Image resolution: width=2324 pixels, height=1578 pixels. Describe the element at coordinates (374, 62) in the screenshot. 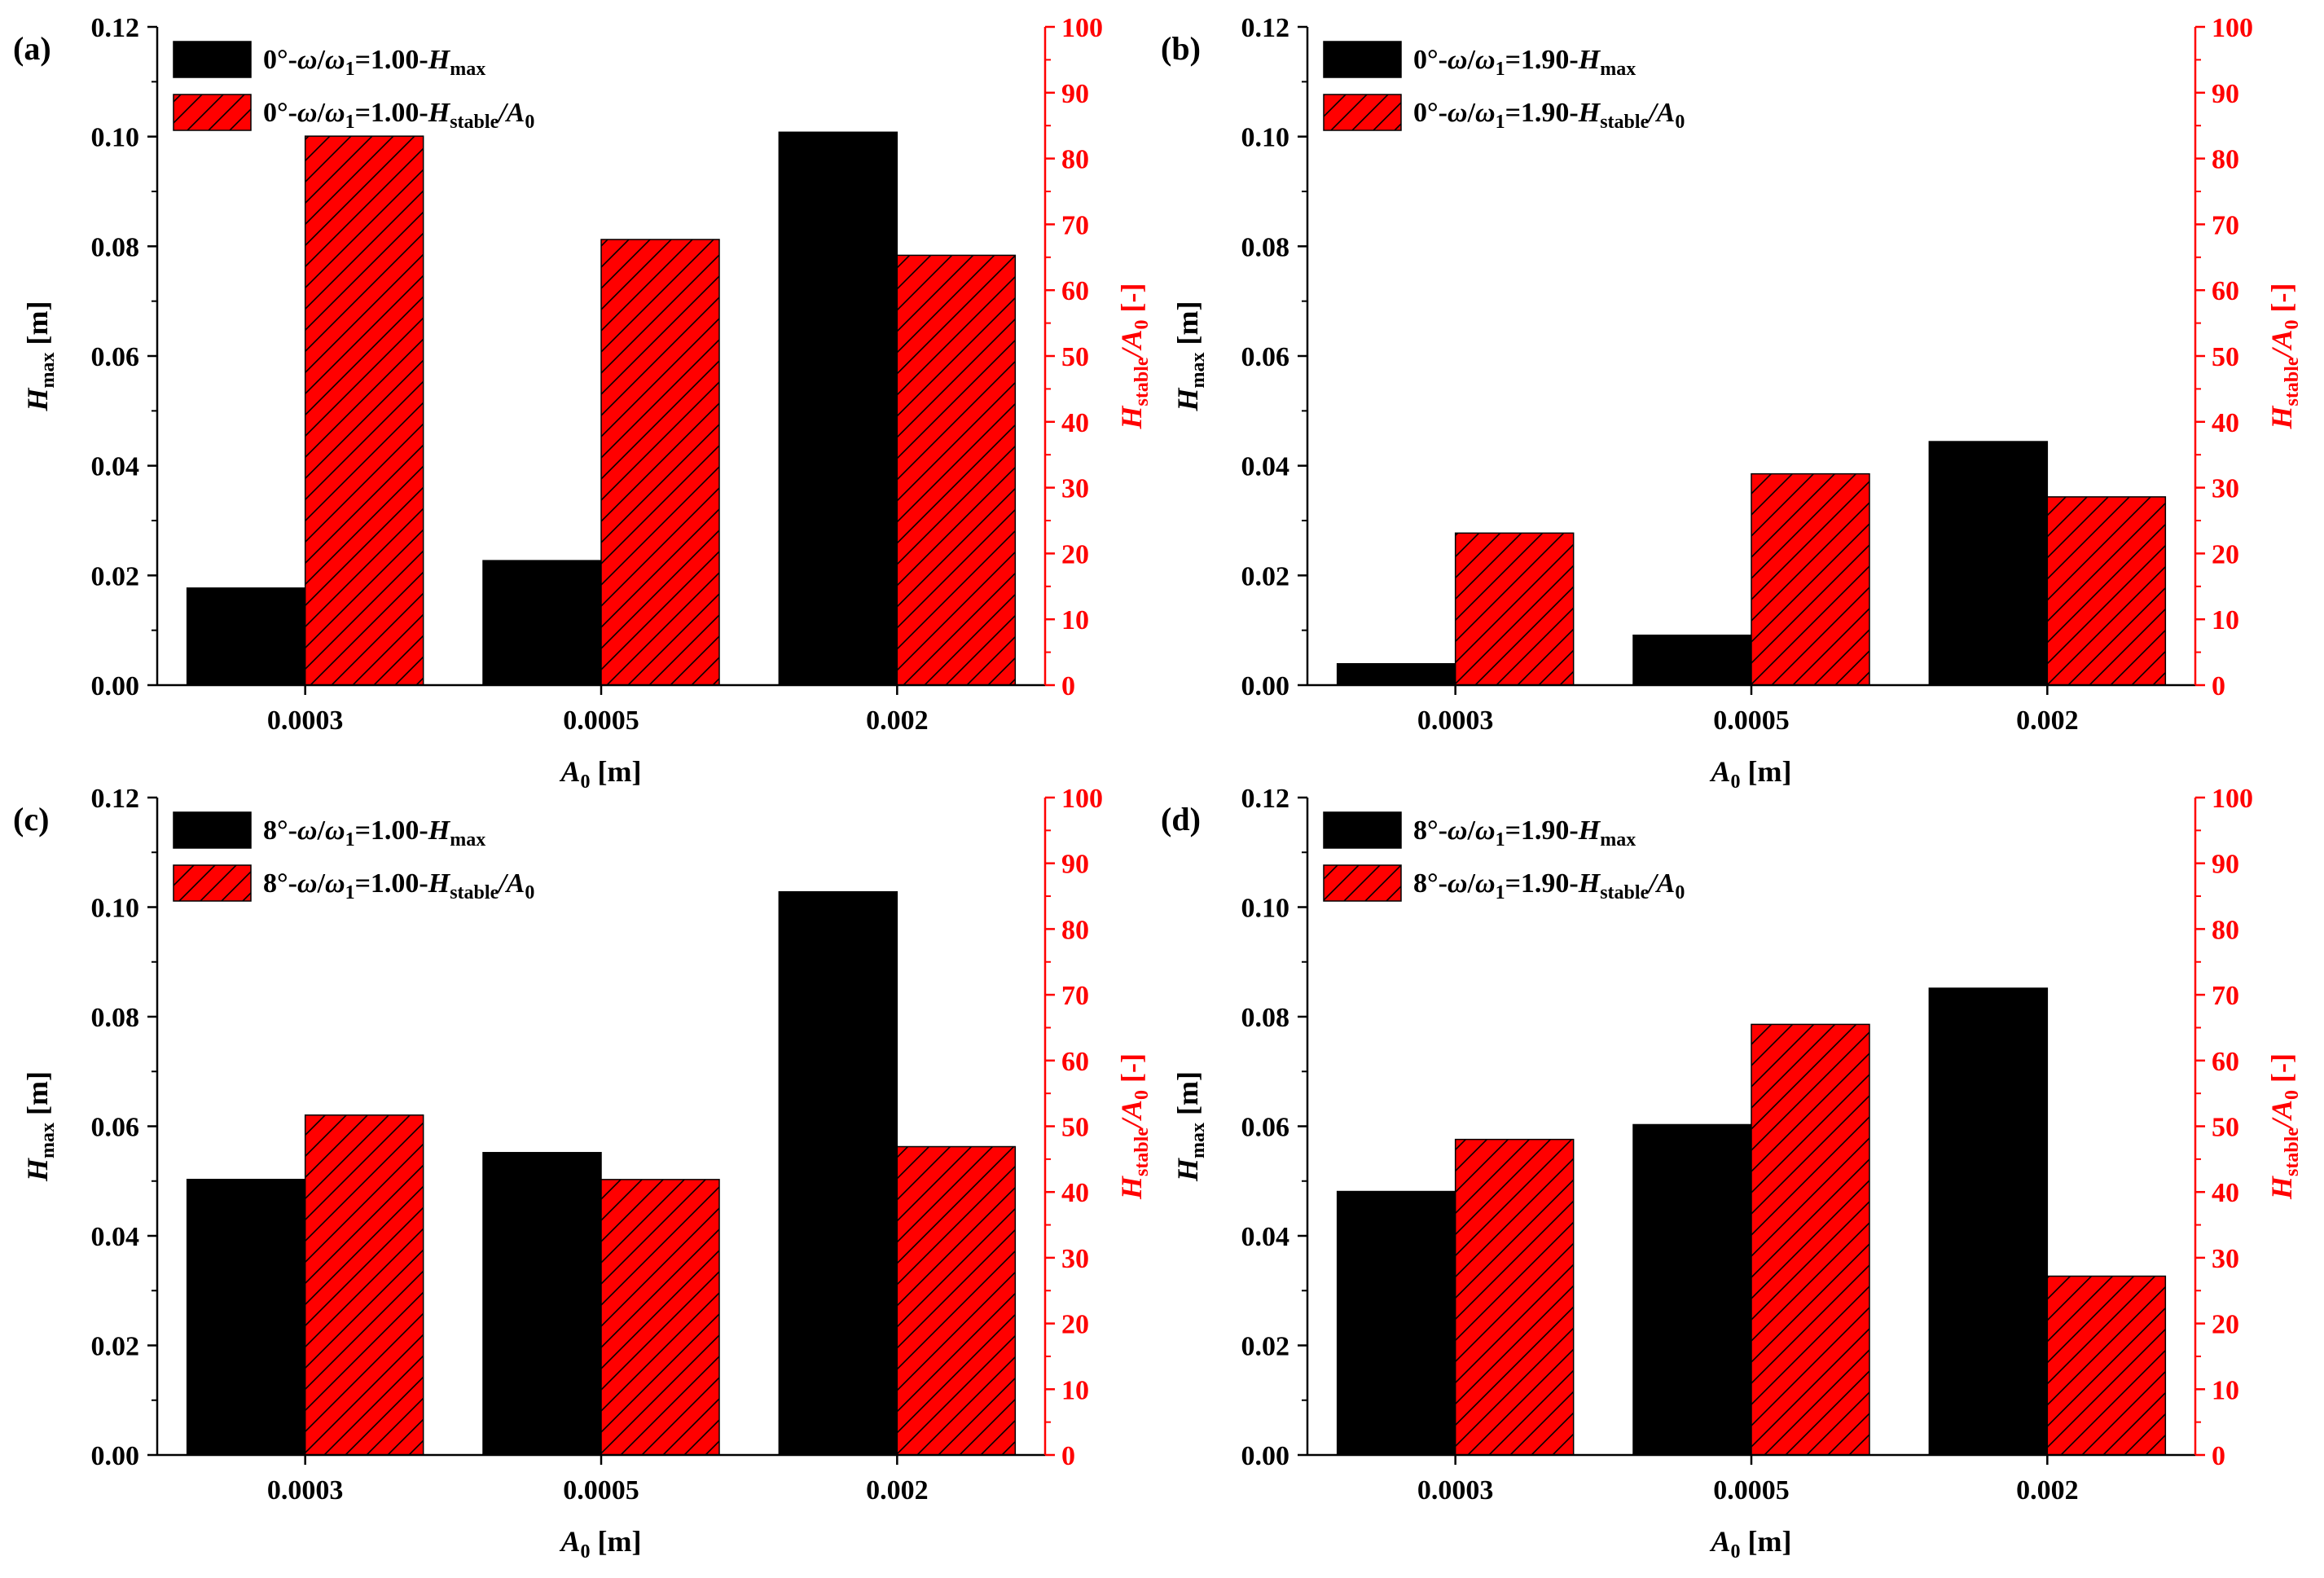

I see `legend-label-hmax: 0°-ω/ω1=1.00-Hmax` at that location.